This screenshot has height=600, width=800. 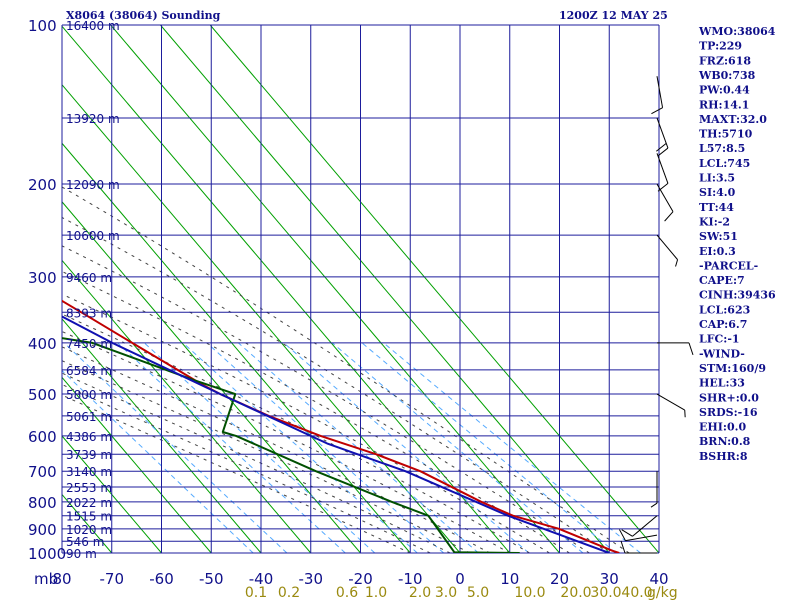 I want to click on index-item: CAPE:7, so click(x=722, y=280).